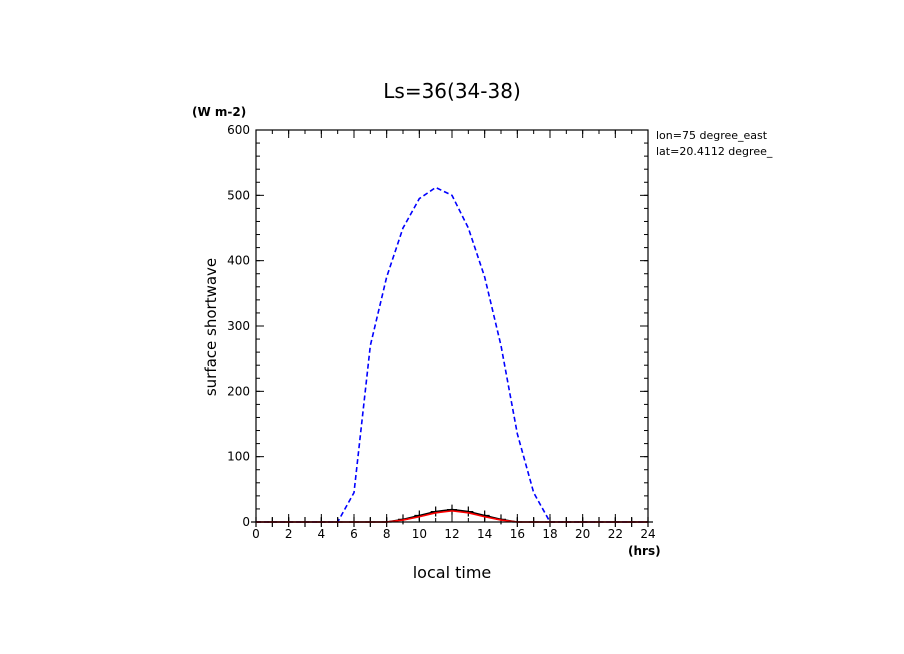 This screenshot has height=654, width=904. Describe the element at coordinates (219, 112) in the screenshot. I see `y-unit-label: (W m-2)` at that location.